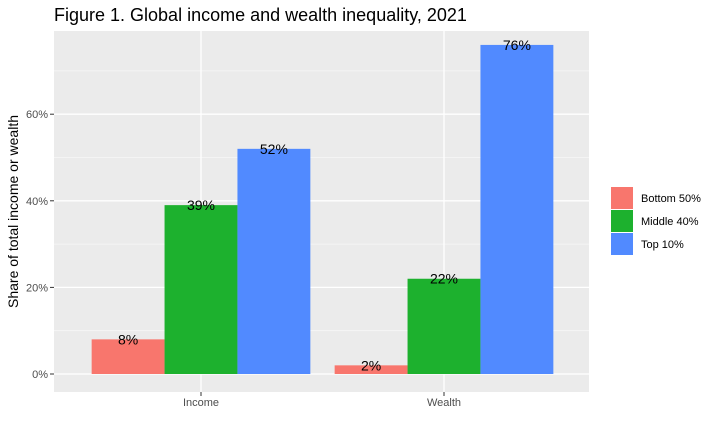  I want to click on y-tick-label: 20%, so click(37, 288).